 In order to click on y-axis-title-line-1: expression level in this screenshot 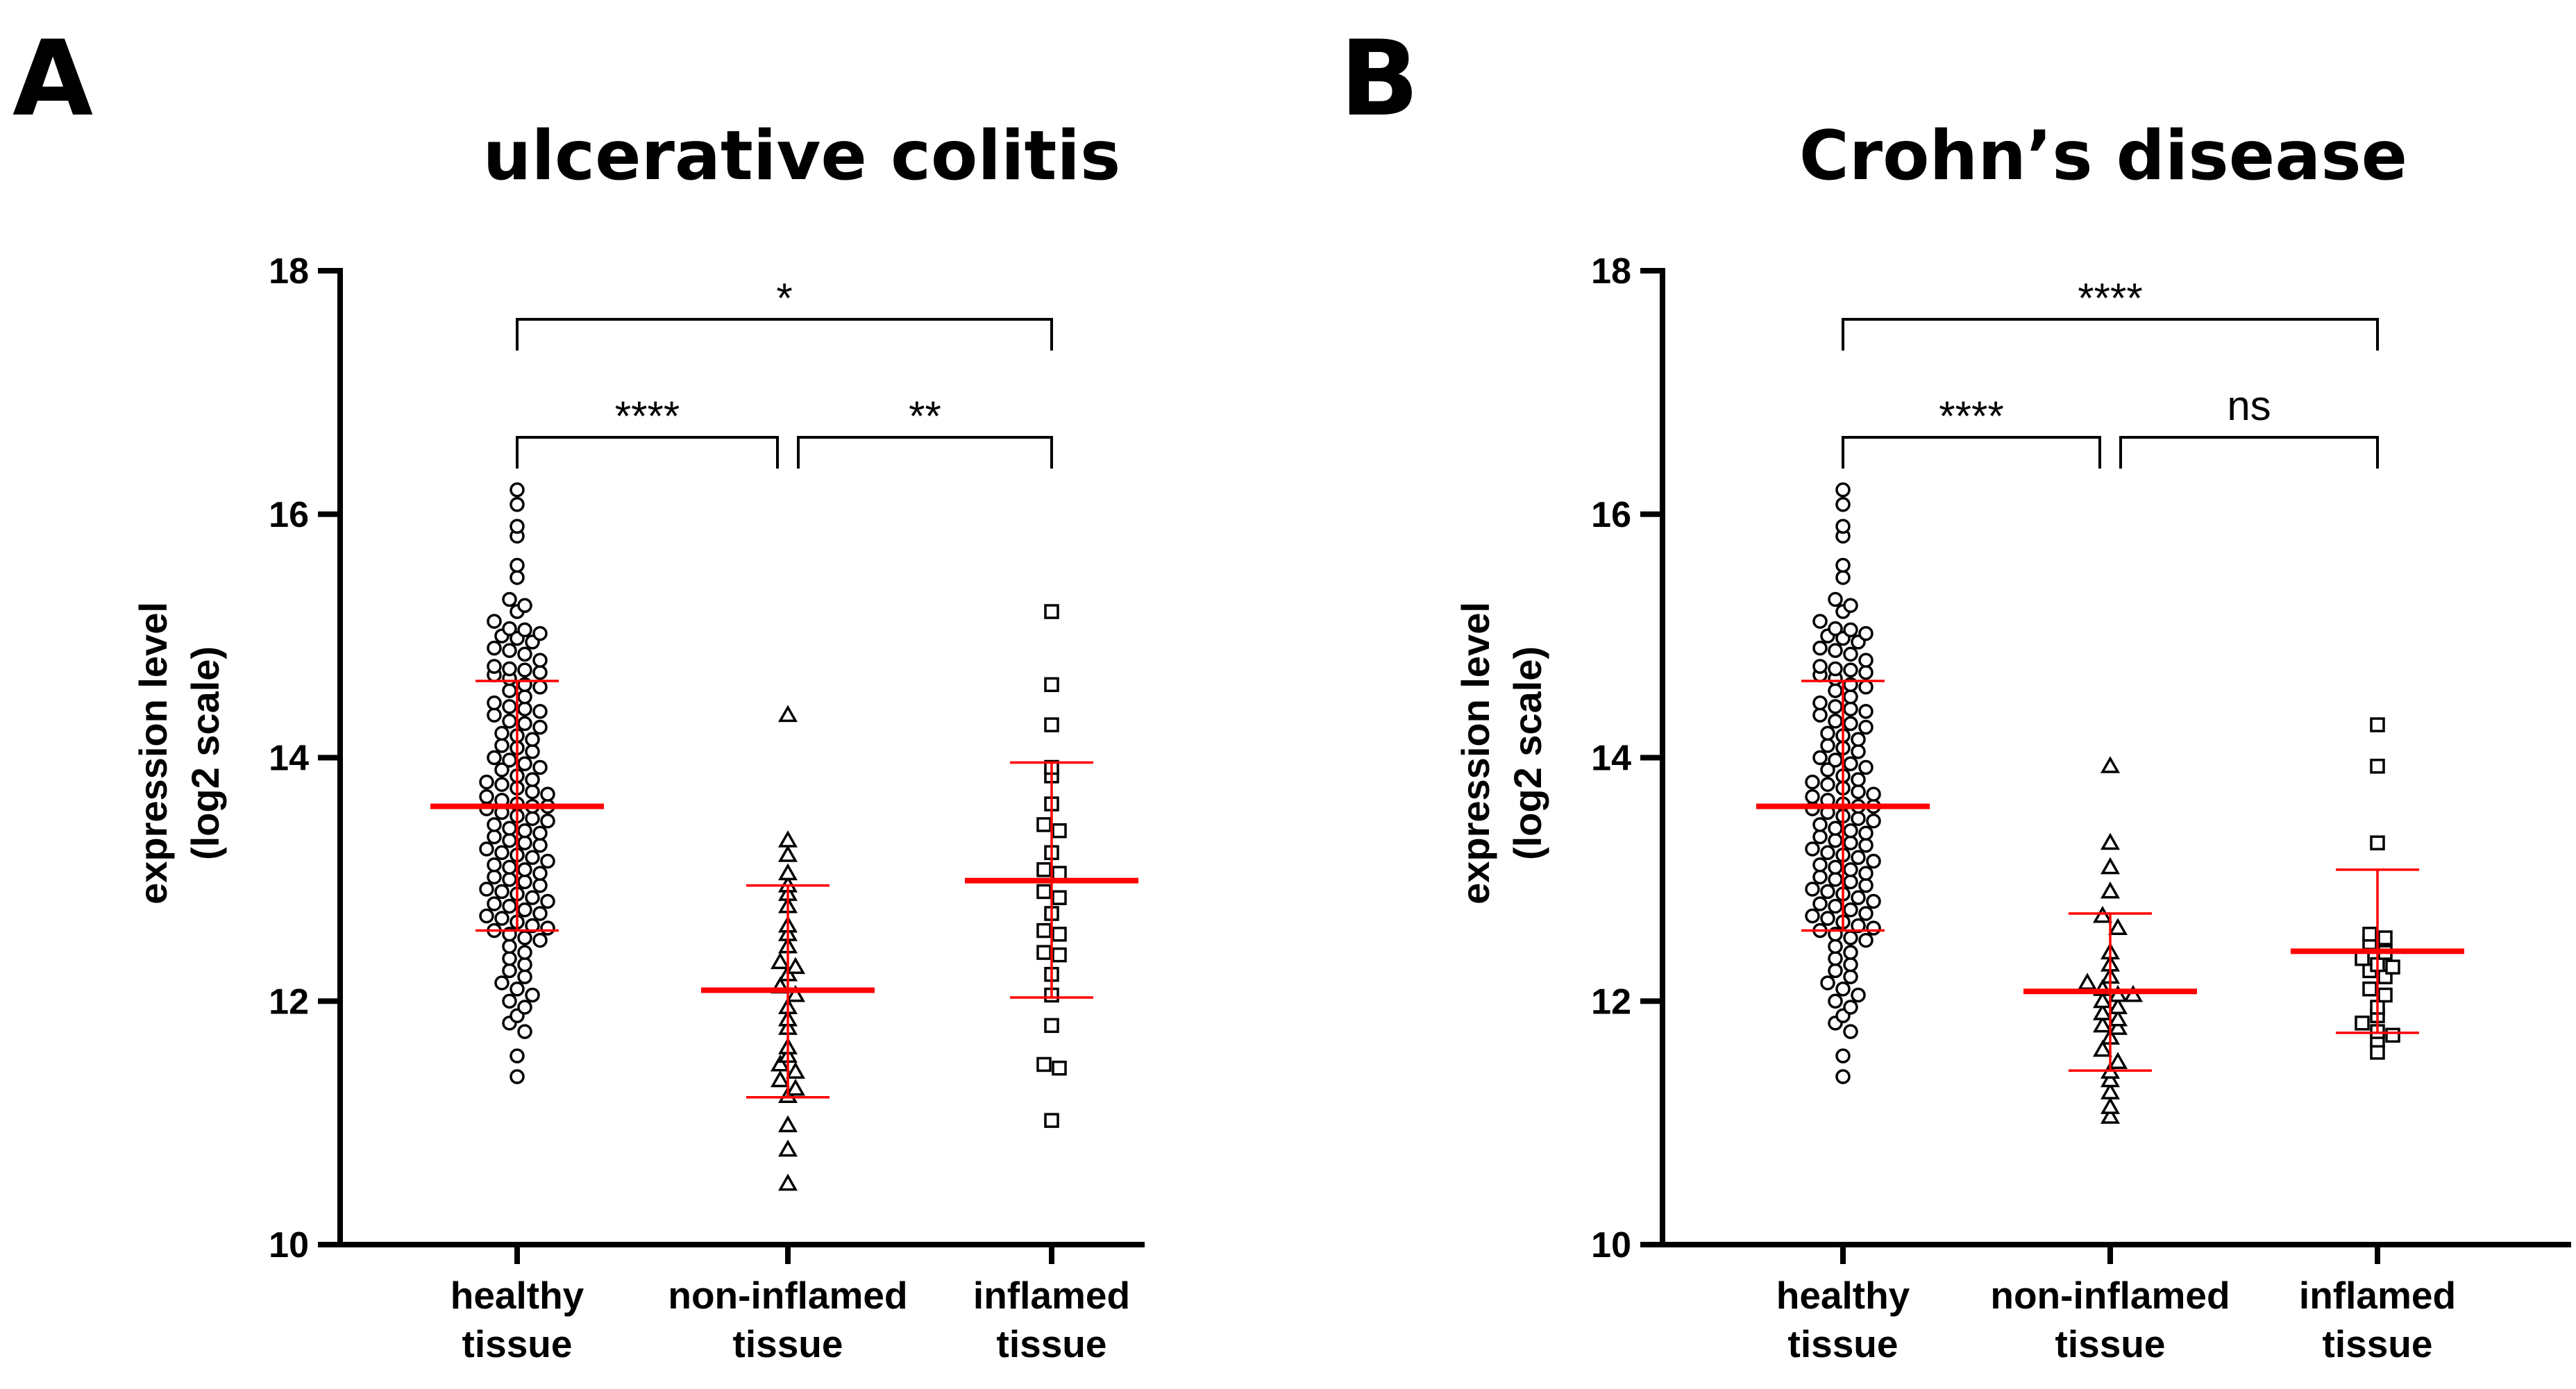, I will do `click(153, 753)`.